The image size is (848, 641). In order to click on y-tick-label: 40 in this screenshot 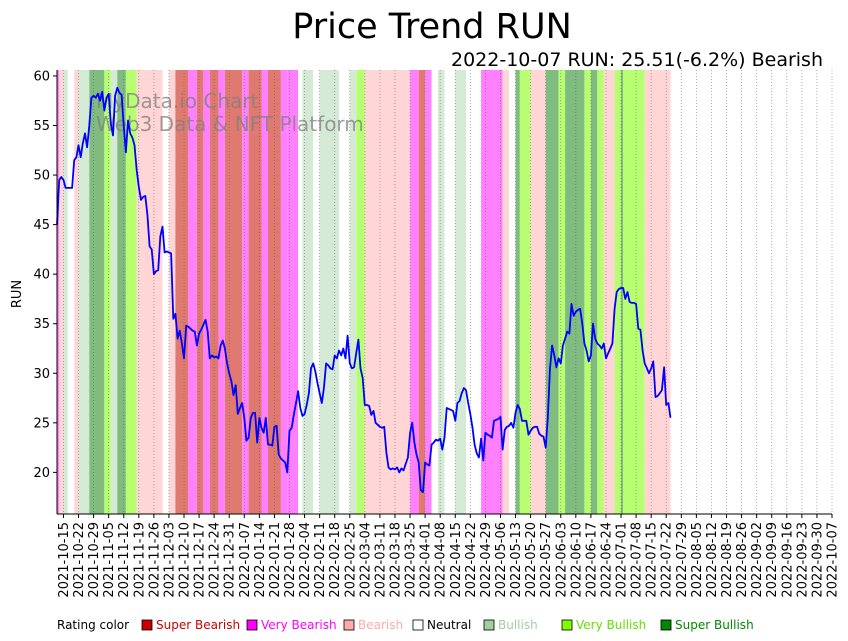, I will do `click(41, 275)`.